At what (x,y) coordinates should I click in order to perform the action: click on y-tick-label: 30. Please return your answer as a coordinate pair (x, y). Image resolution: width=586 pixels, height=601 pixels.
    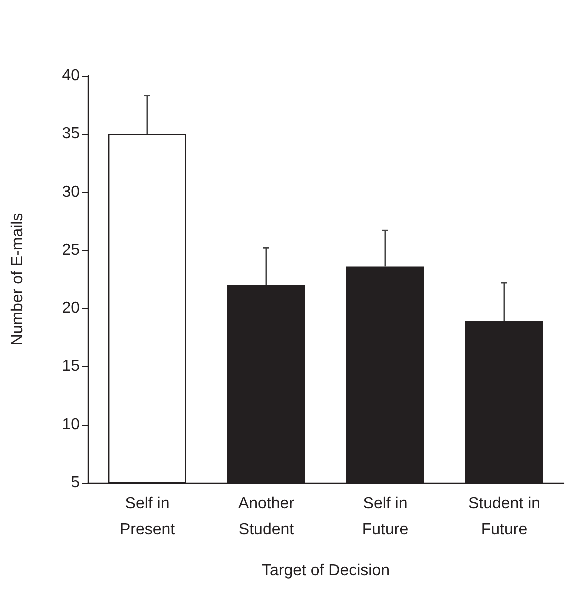
    Looking at the image, I should click on (71, 192).